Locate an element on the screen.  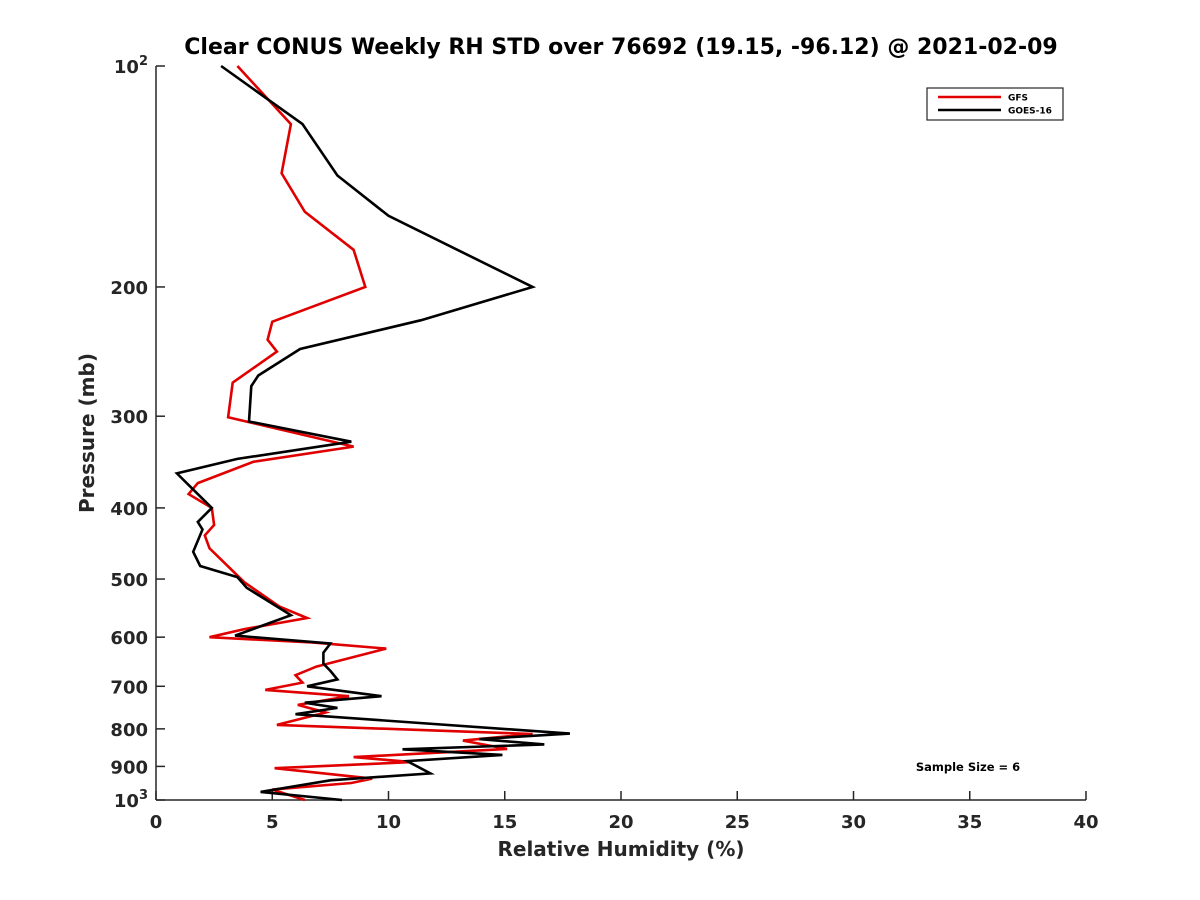
legend-label-goes16: GOES-16 is located at coordinates (1030, 112).